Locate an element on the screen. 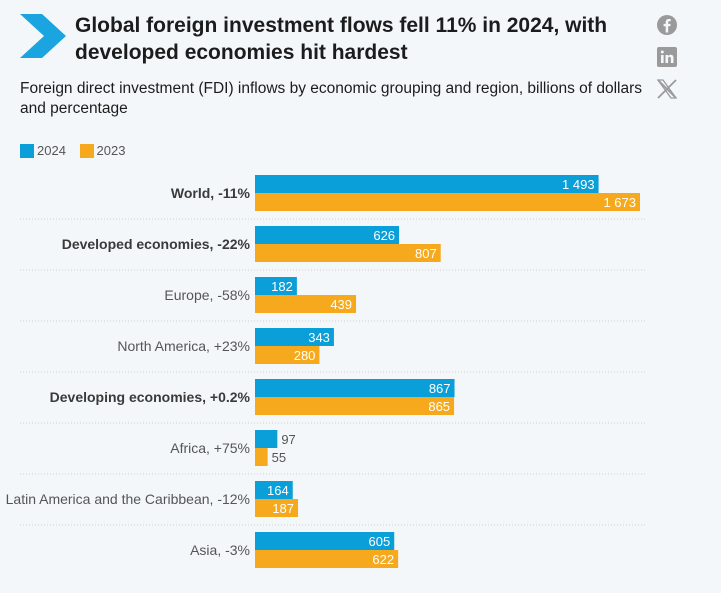  x-icon is located at coordinates (667, 89).